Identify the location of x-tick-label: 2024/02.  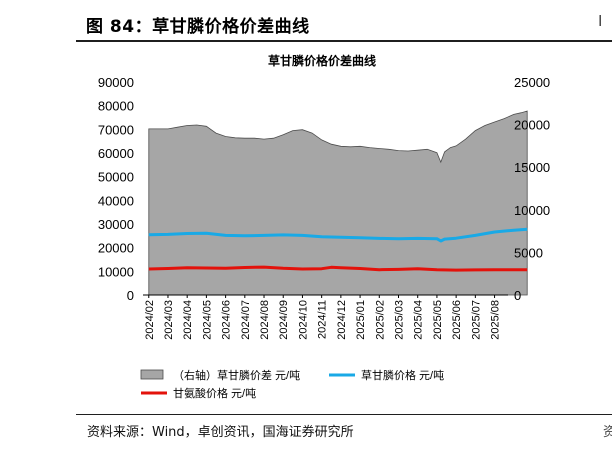
(150, 320).